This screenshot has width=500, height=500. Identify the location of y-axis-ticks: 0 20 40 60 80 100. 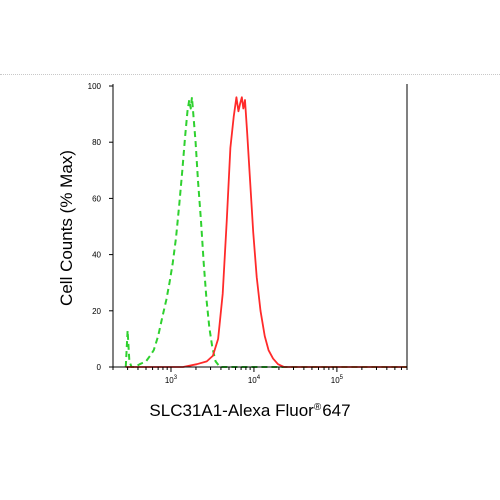
(100, 227).